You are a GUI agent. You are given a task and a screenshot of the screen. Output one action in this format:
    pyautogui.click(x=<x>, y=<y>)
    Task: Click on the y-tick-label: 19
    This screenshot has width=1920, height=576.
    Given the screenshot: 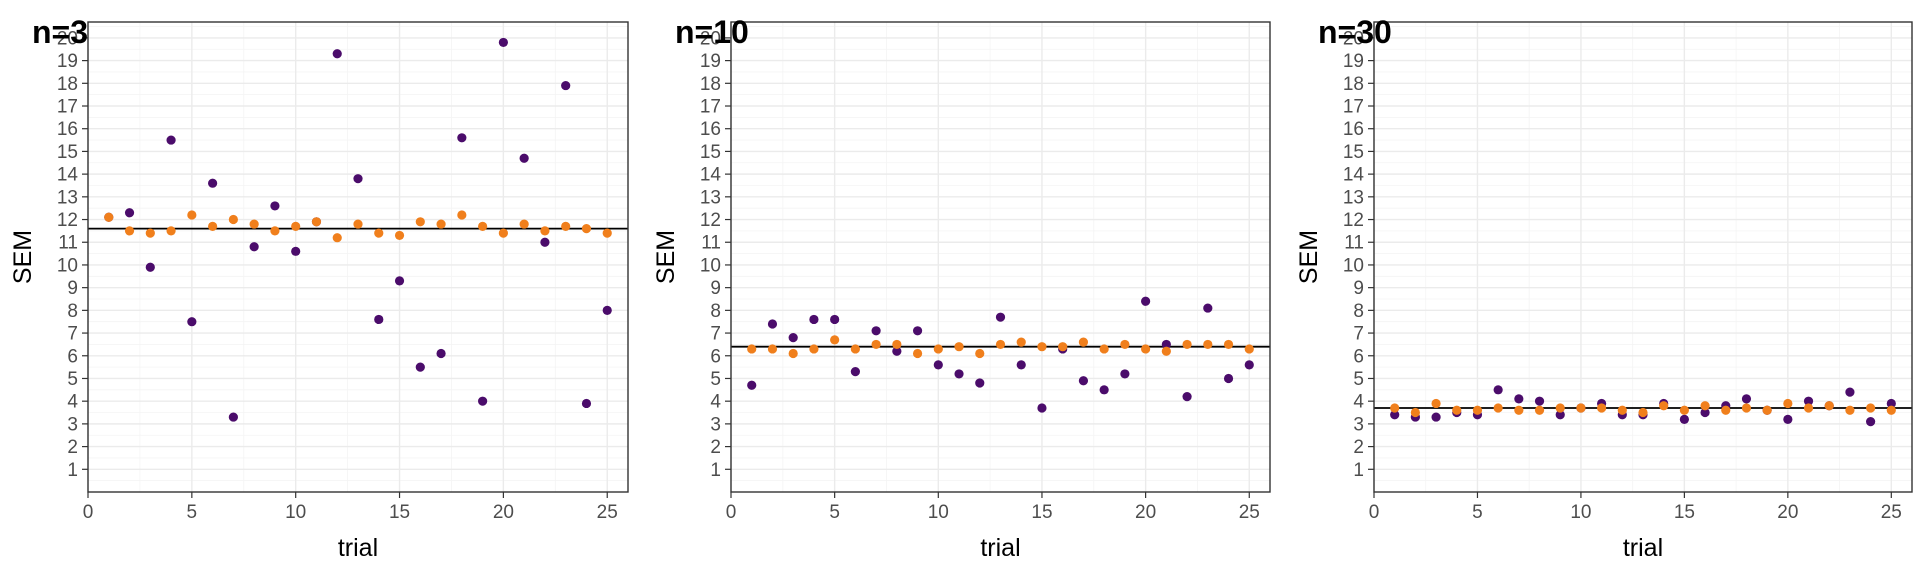 What is the action you would take?
    pyautogui.click(x=67, y=61)
    